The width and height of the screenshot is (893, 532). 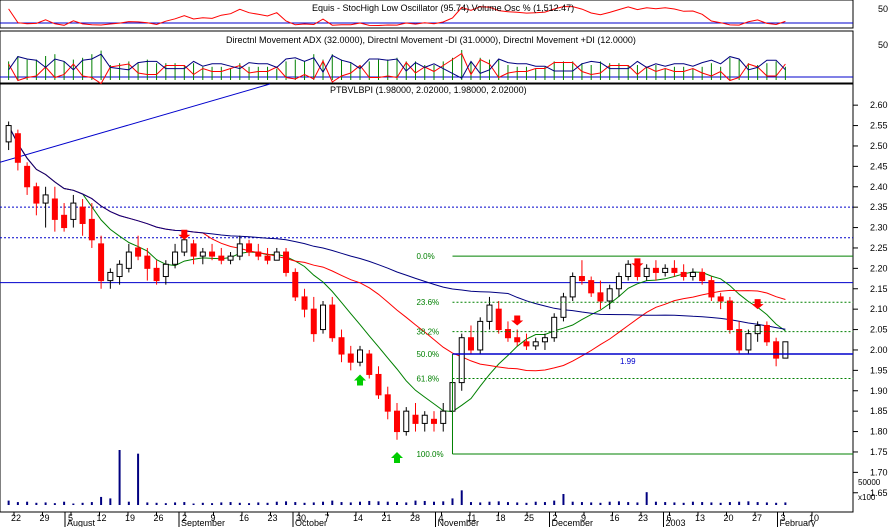 I want to click on x-month-label: September, so click(x=203, y=522).